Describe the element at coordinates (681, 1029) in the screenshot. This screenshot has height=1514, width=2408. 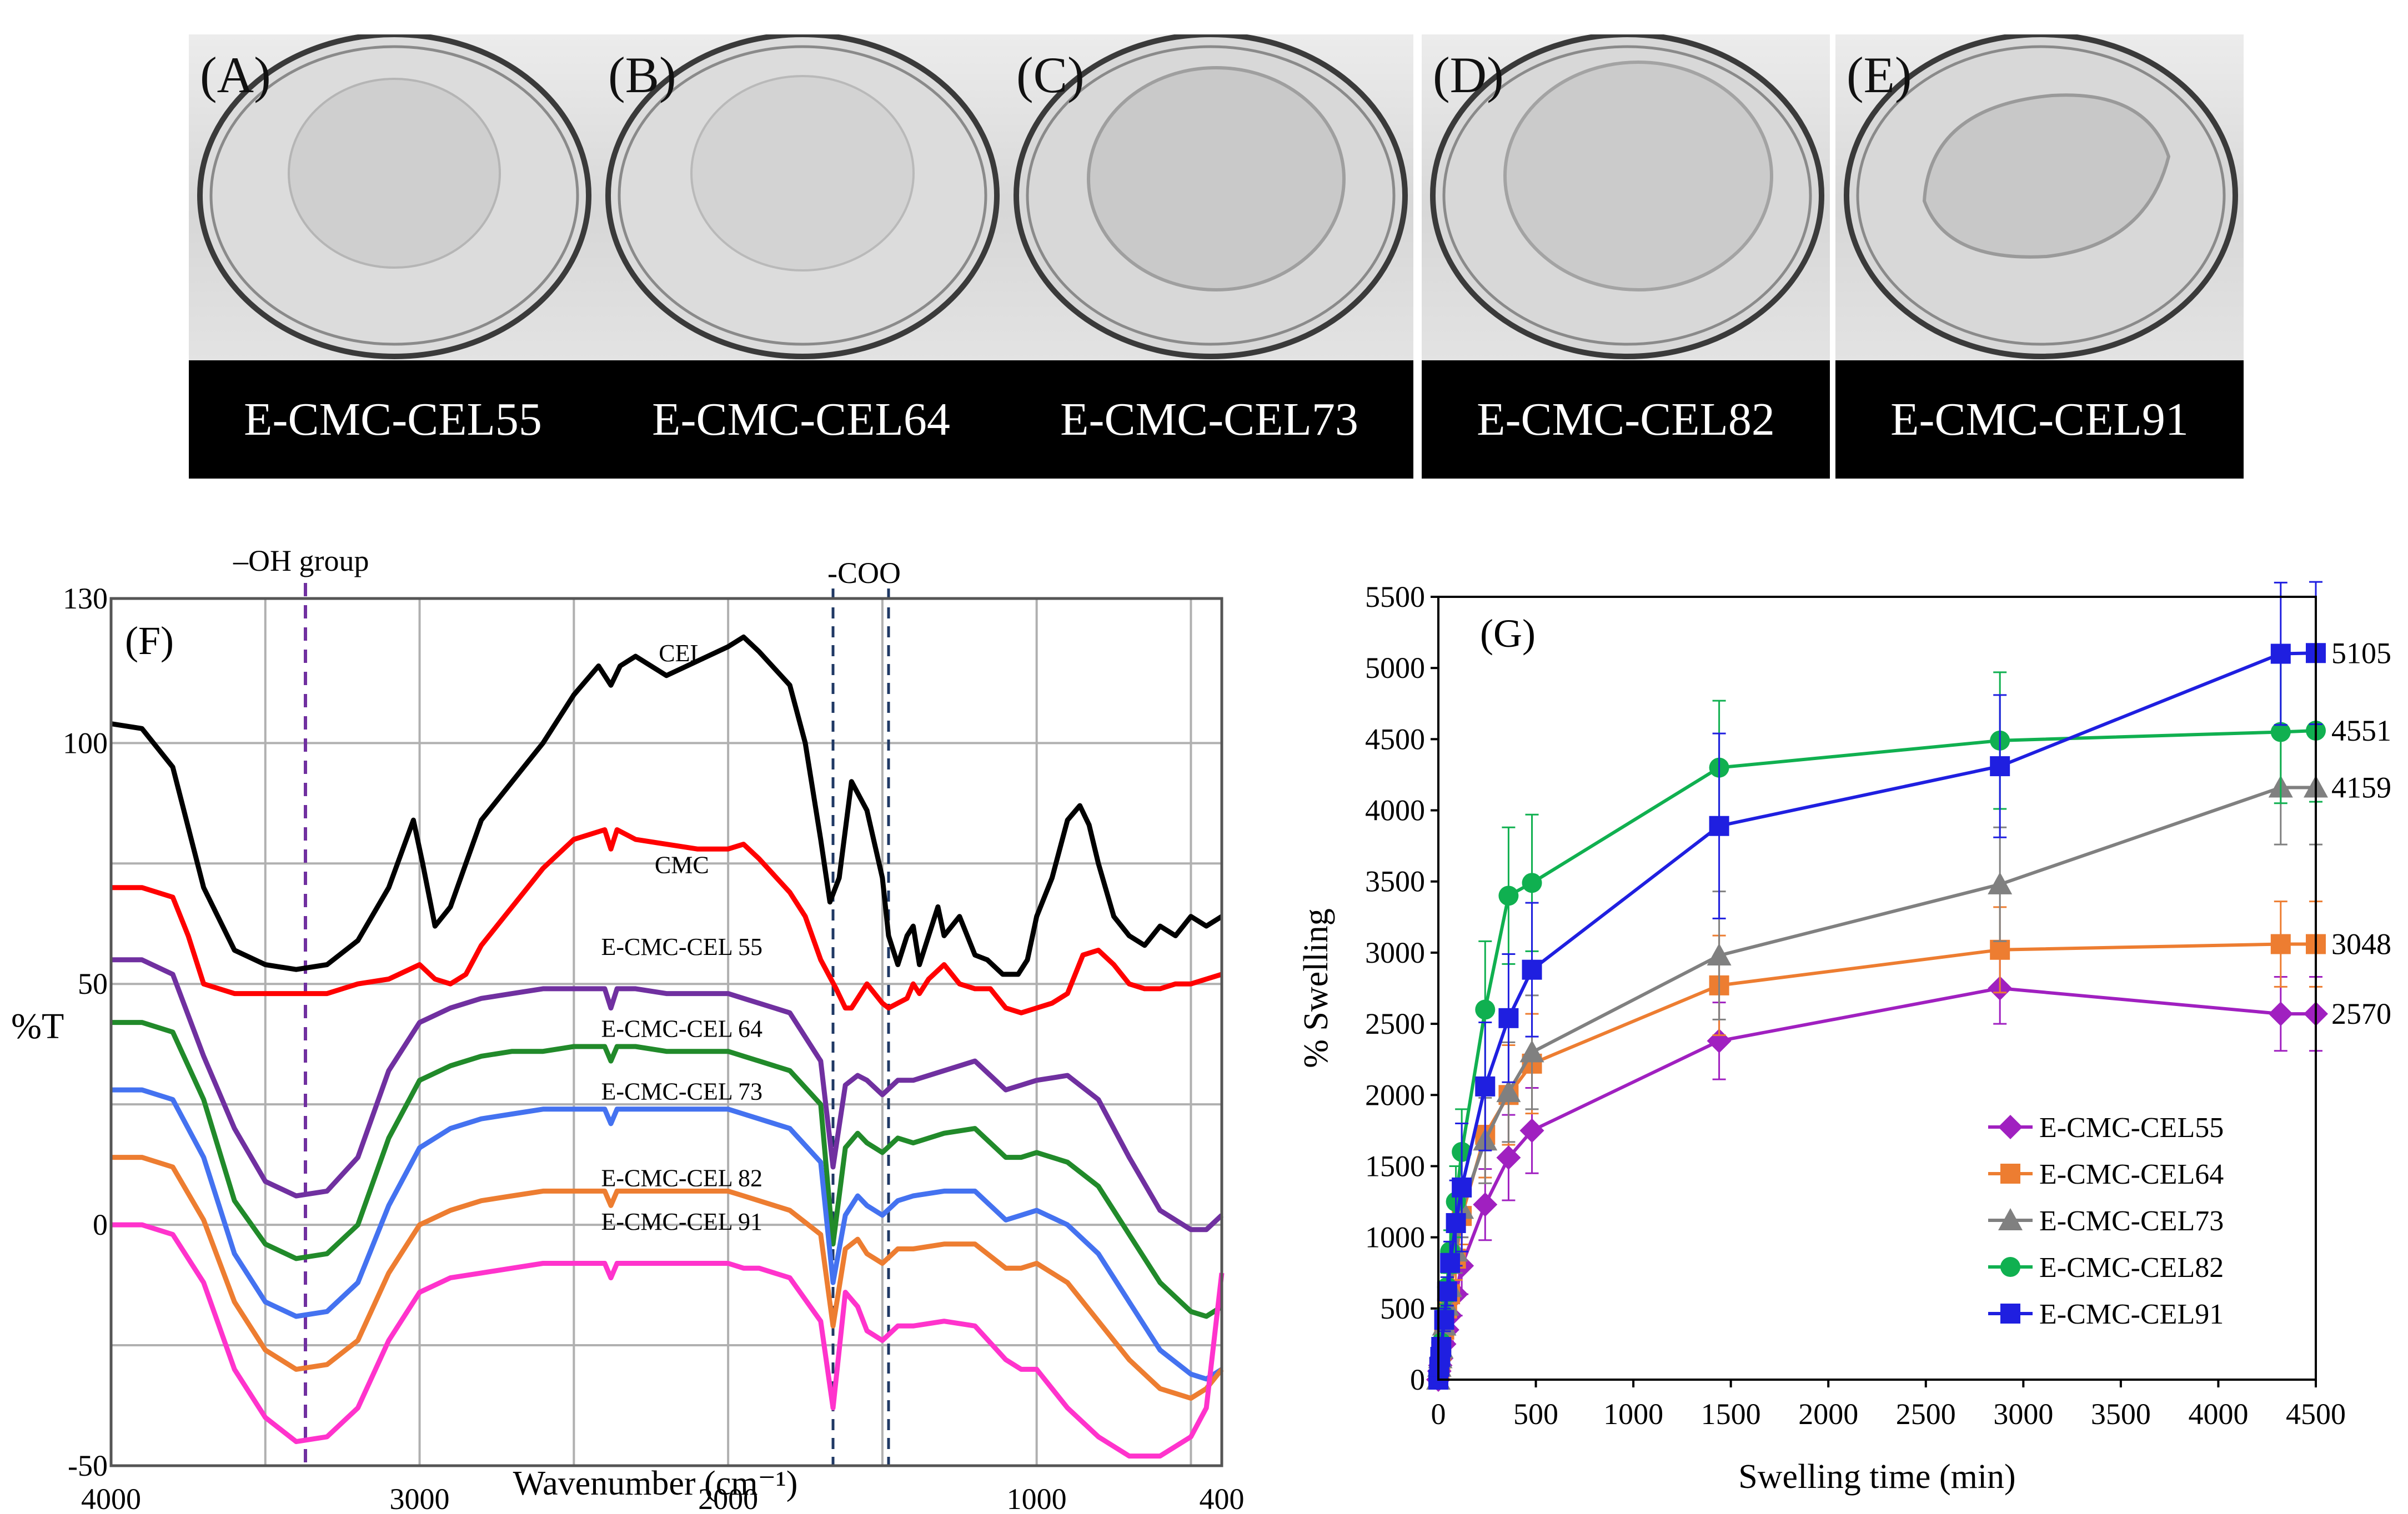
I see `ftir-series-label: E-CMC-CEL 64` at that location.